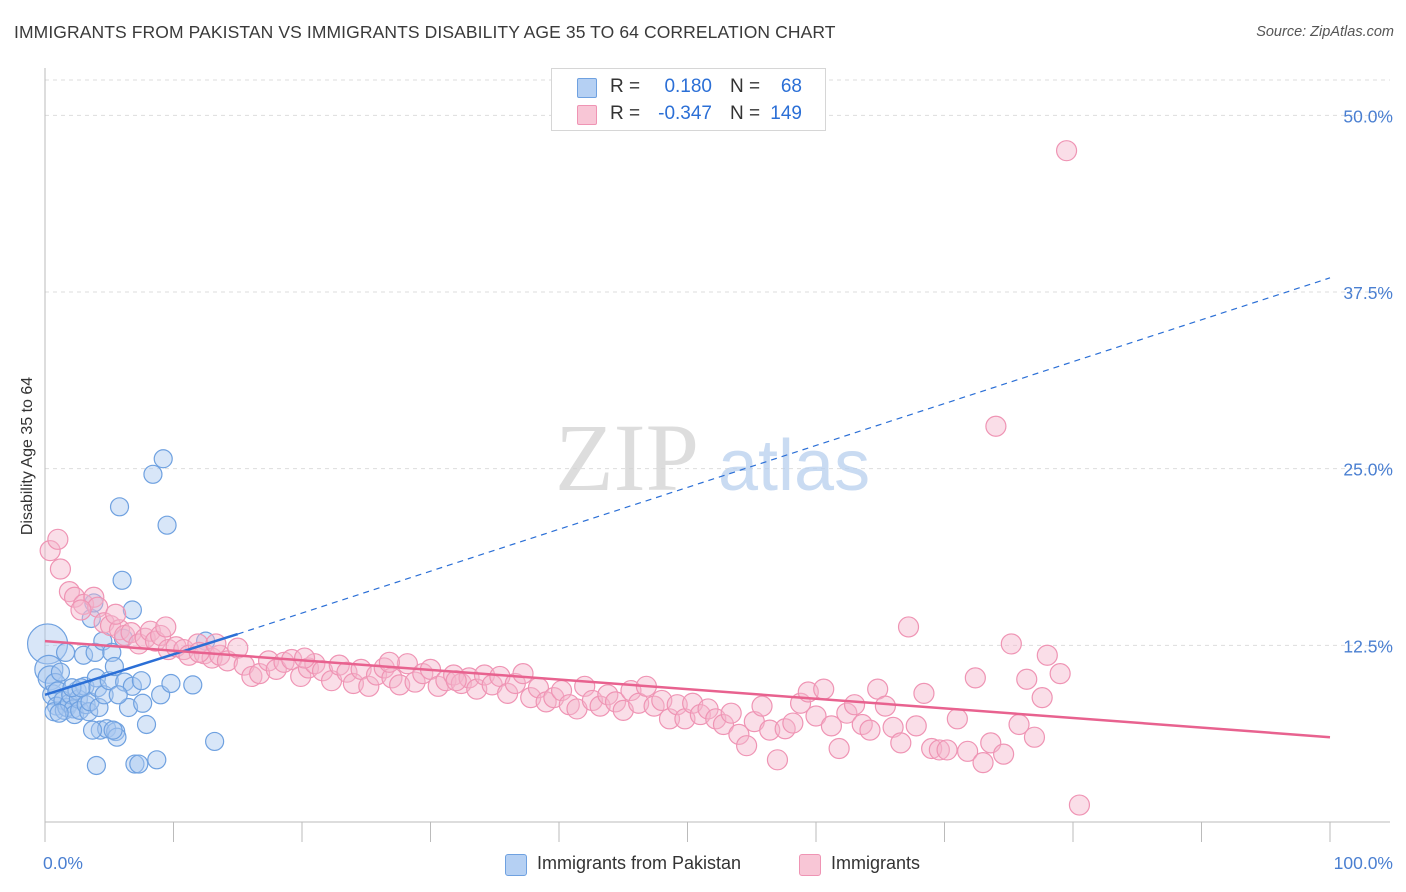 Image resolution: width=1406 pixels, height=892 pixels. What do you see at coordinates (1363, 863) in the screenshot?
I see `x-tick-label: 100.0%` at bounding box center [1363, 863].